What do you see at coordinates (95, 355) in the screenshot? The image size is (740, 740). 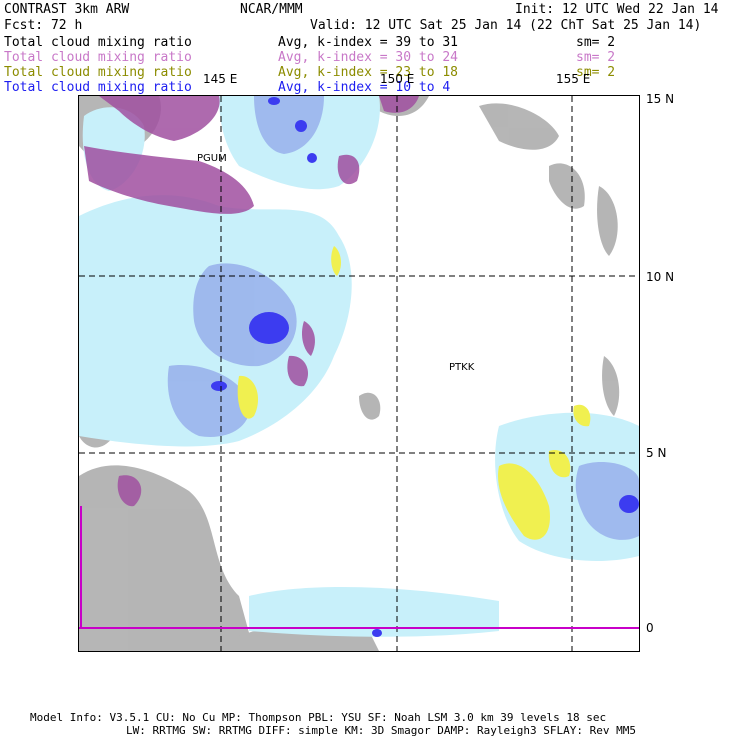 I see `cloud-light-west-mid` at bounding box center [95, 355].